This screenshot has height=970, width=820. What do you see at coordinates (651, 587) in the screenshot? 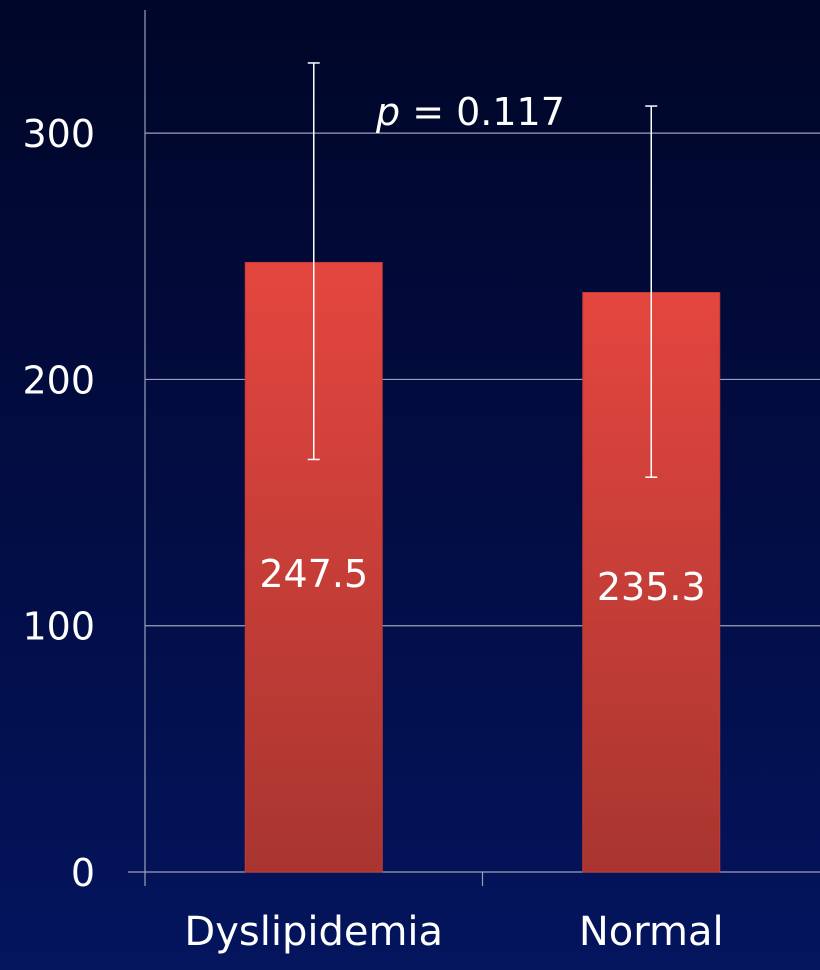
I see `data-label: 235.3` at bounding box center [651, 587].